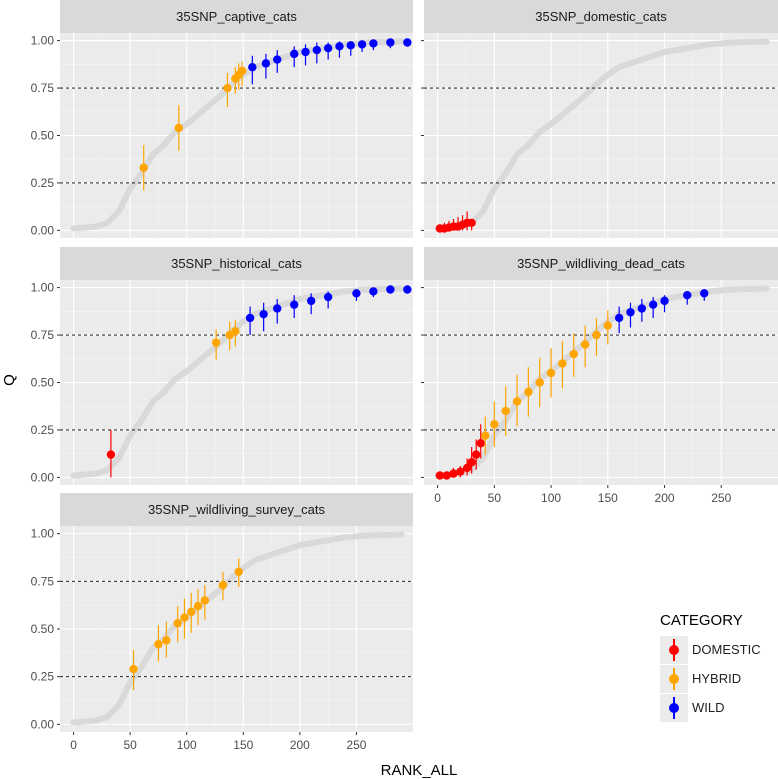 The height and width of the screenshot is (779, 778). What do you see at coordinates (717, 678) in the screenshot?
I see `legend-label-hybrid: HYBRID` at bounding box center [717, 678].